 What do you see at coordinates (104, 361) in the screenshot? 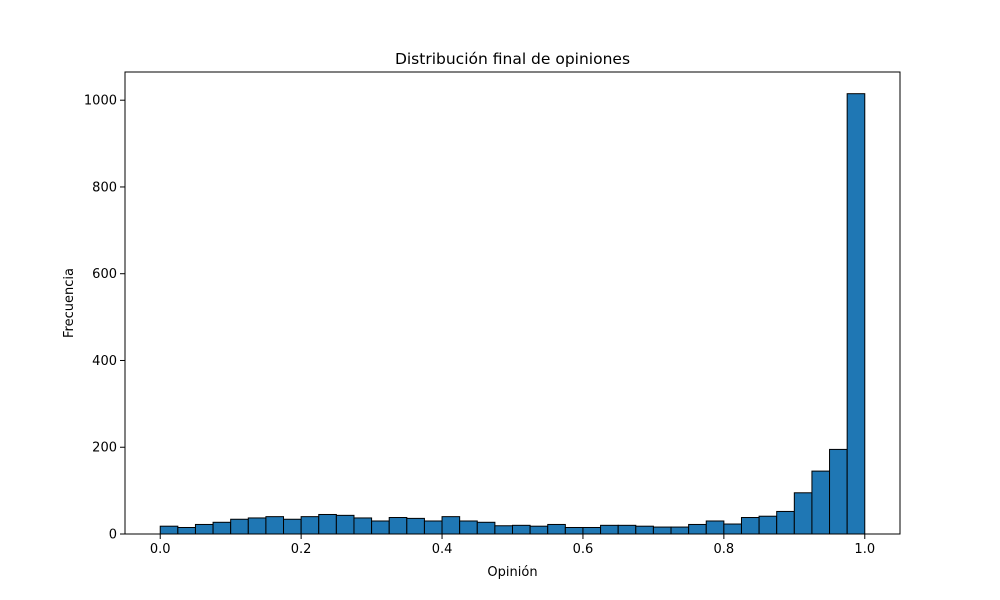
I see `y-tick-label: 400` at bounding box center [104, 361].